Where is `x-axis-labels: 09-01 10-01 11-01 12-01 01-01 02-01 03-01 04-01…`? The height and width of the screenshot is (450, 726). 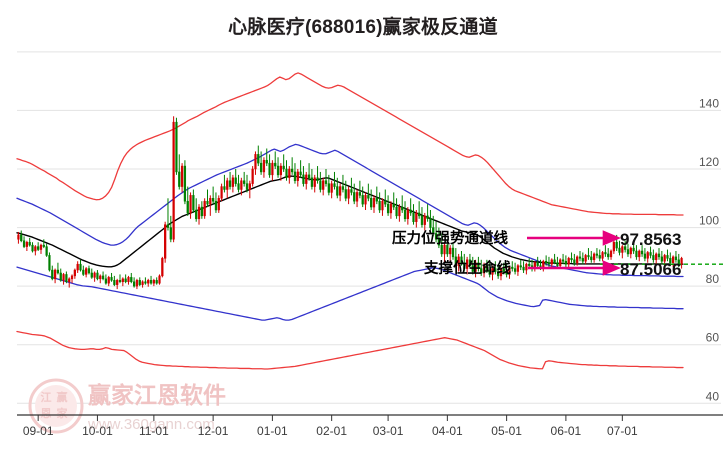
x-axis-labels: 09-01 10-01 11-01 12-01 01-01 02-01 03-01 04-01… is located at coordinates (330, 431).